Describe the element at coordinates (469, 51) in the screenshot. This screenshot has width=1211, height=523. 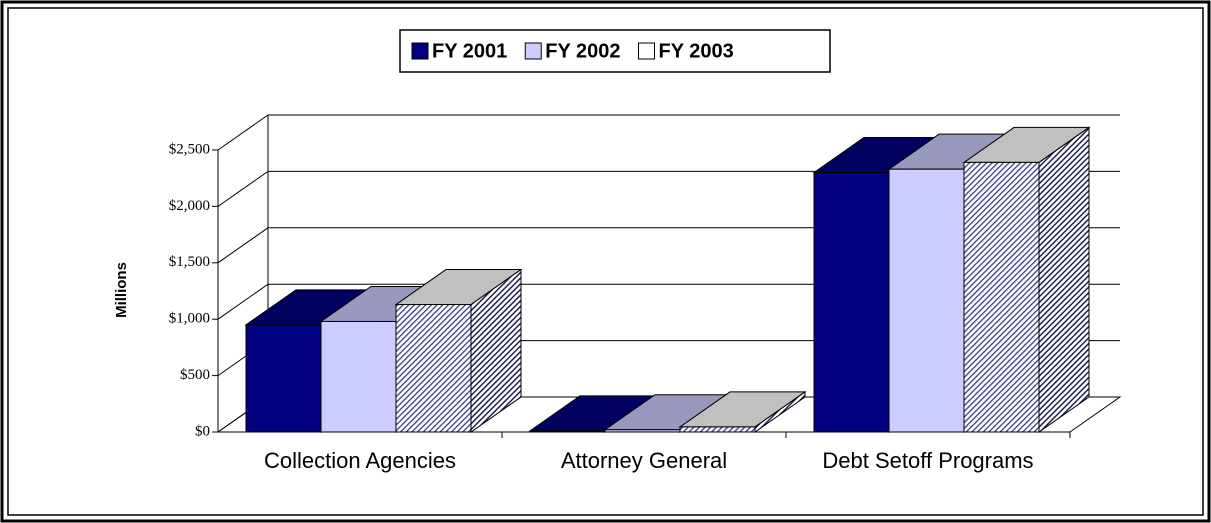
I see `legend-label: FY 2001` at that location.